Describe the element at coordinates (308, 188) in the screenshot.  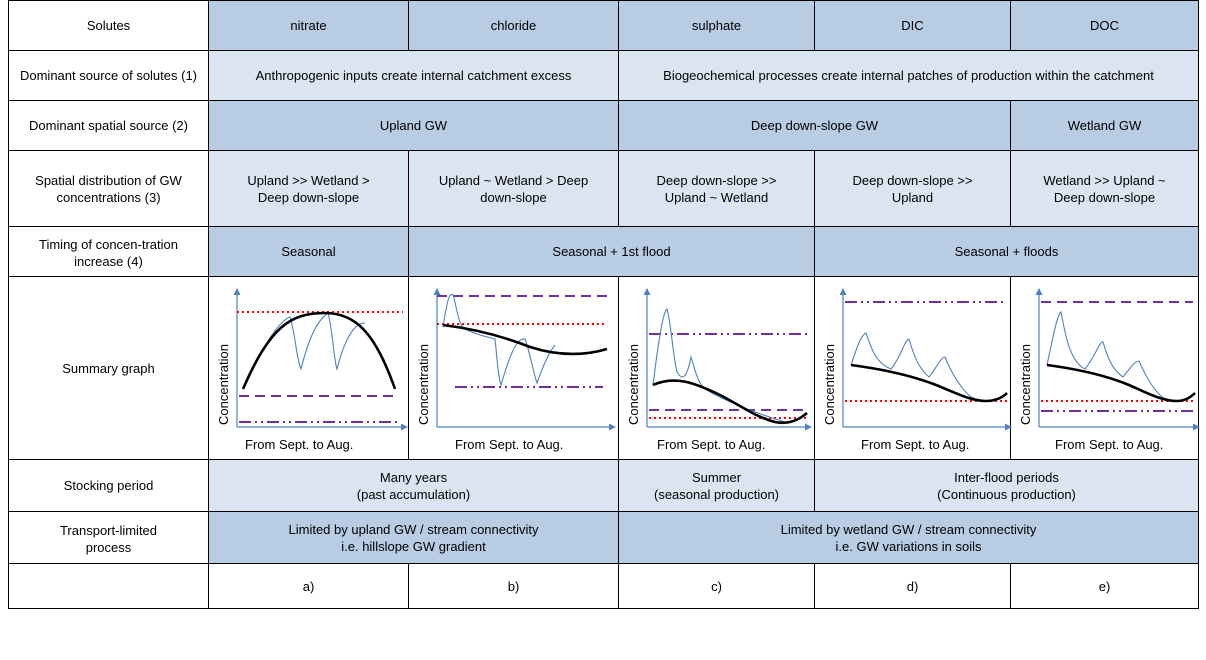
I see `distribution-nitrate: Upland >> Wetland > Deep down-slope` at that location.